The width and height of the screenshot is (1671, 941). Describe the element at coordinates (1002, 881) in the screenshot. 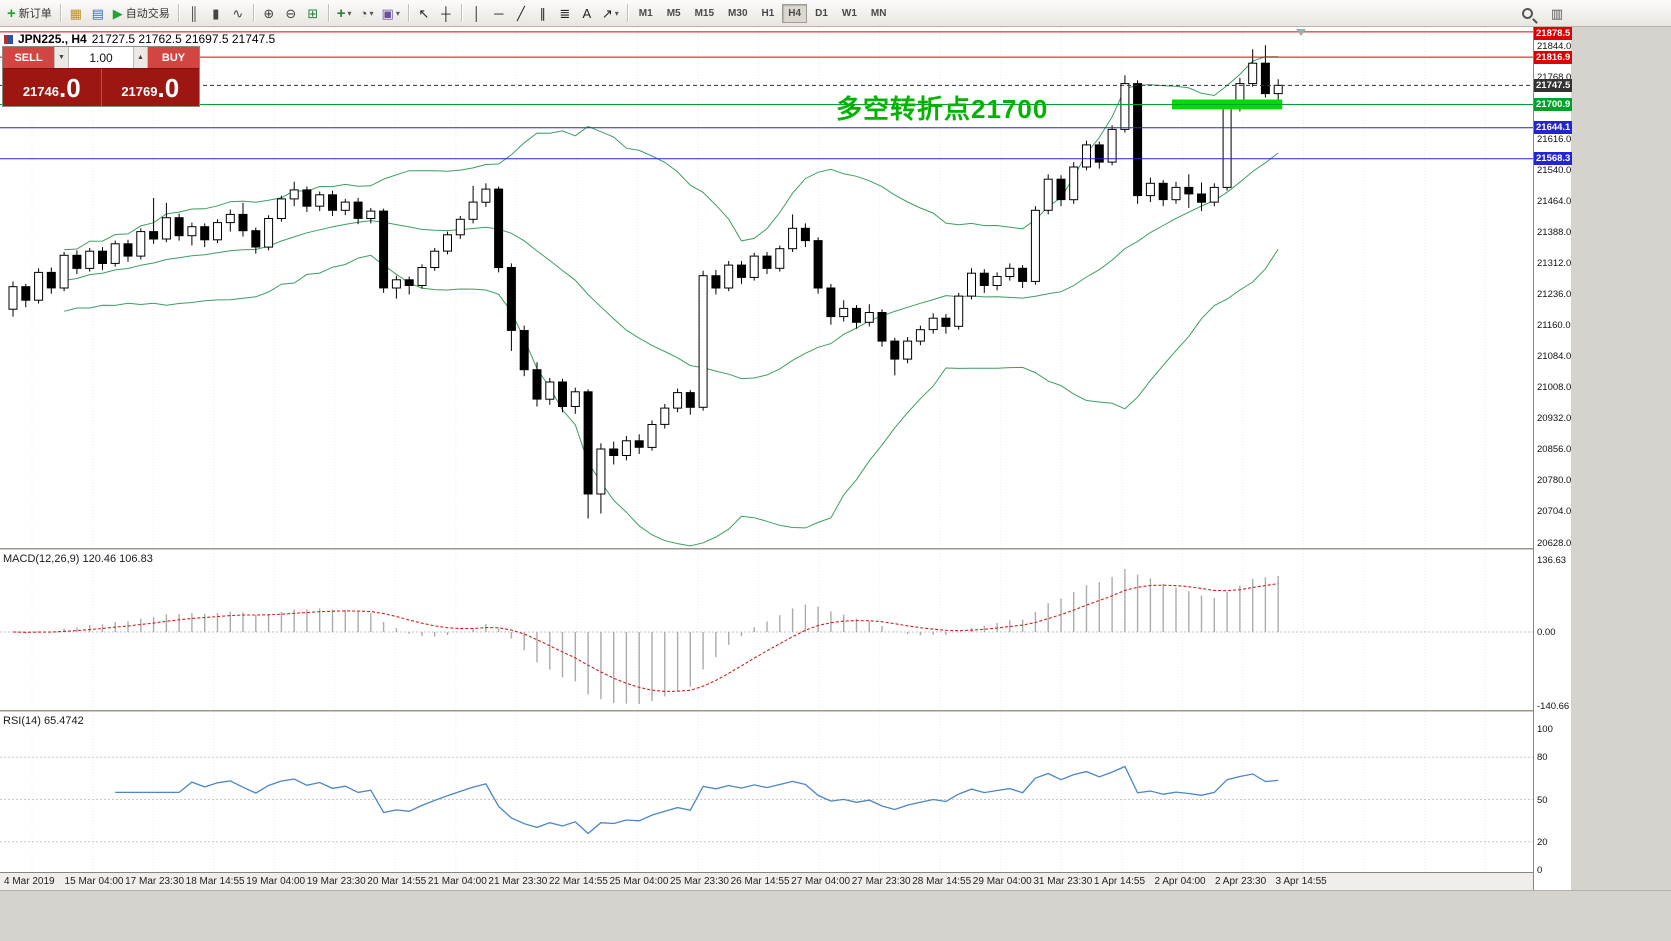

I see `time-axis-label: 29 Mar 04:00` at that location.